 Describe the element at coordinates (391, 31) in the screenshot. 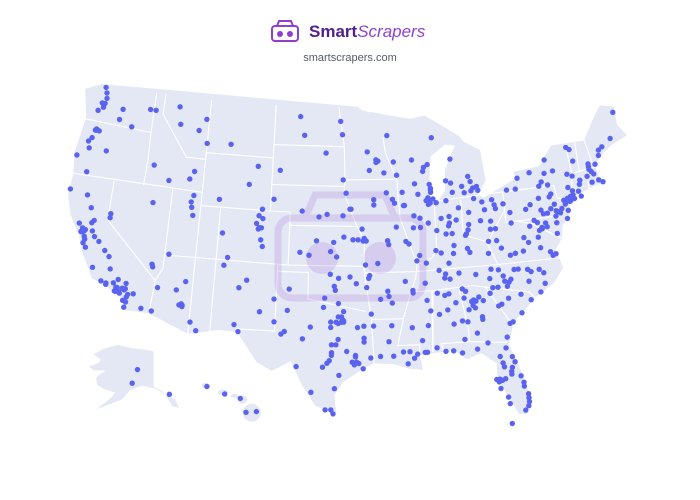

I see `brand-italic: Scrapers` at that location.